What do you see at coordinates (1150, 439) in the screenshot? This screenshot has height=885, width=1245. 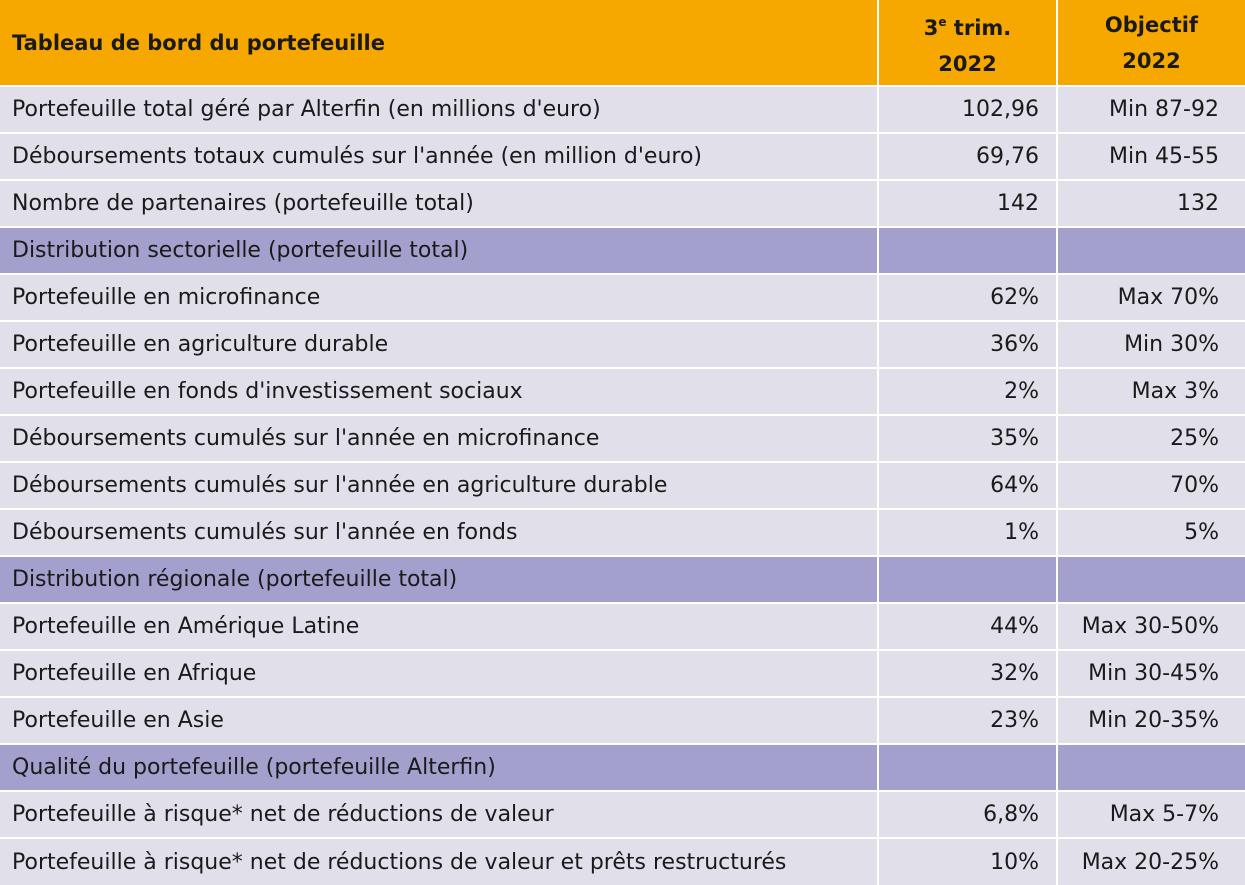 I see `target-value: 25%` at bounding box center [1150, 439].